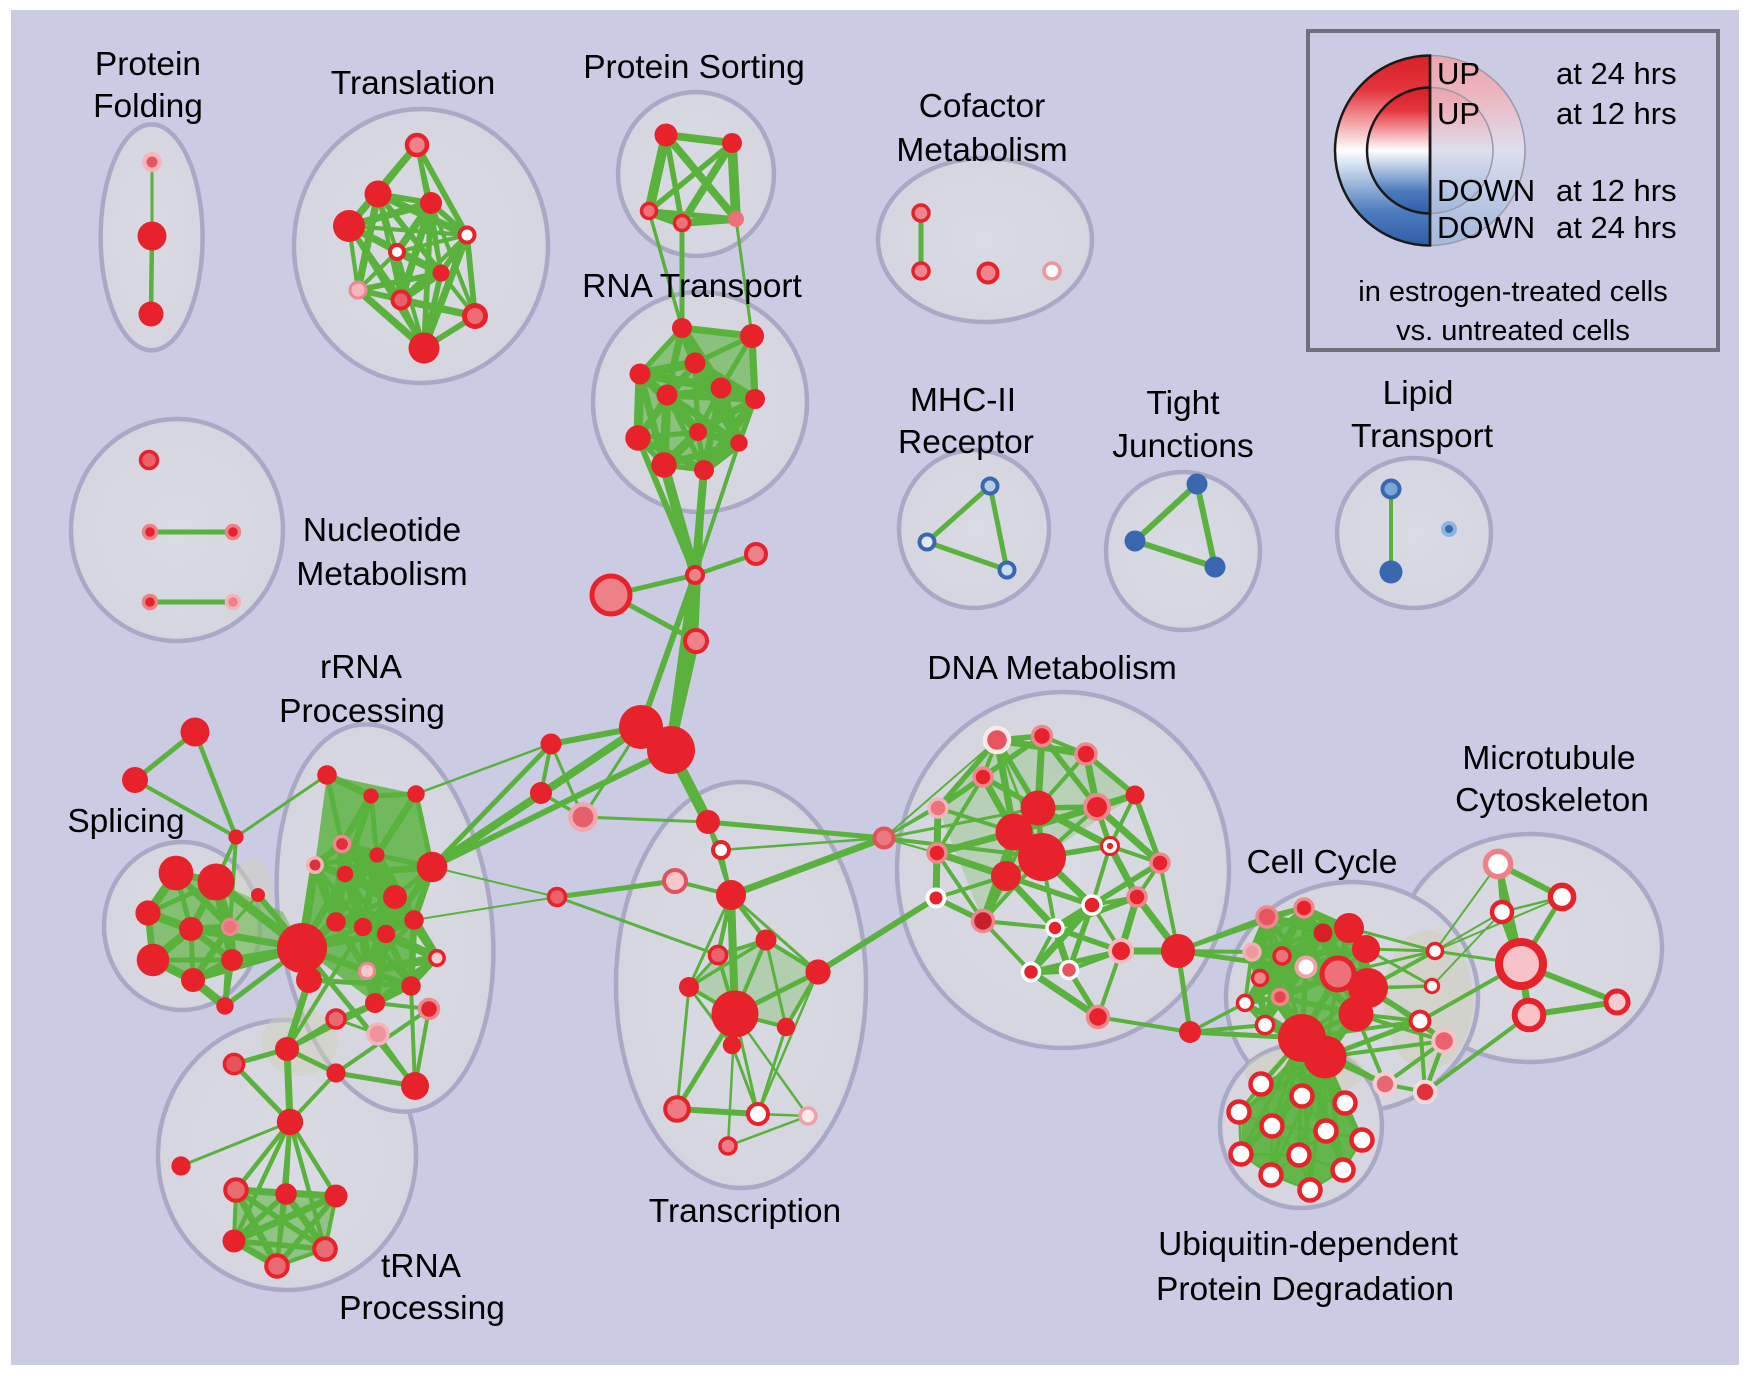 The width and height of the screenshot is (1750, 1376). Describe the element at coordinates (1305, 1289) in the screenshot. I see `svg-text: Protein Degradation` at that location.